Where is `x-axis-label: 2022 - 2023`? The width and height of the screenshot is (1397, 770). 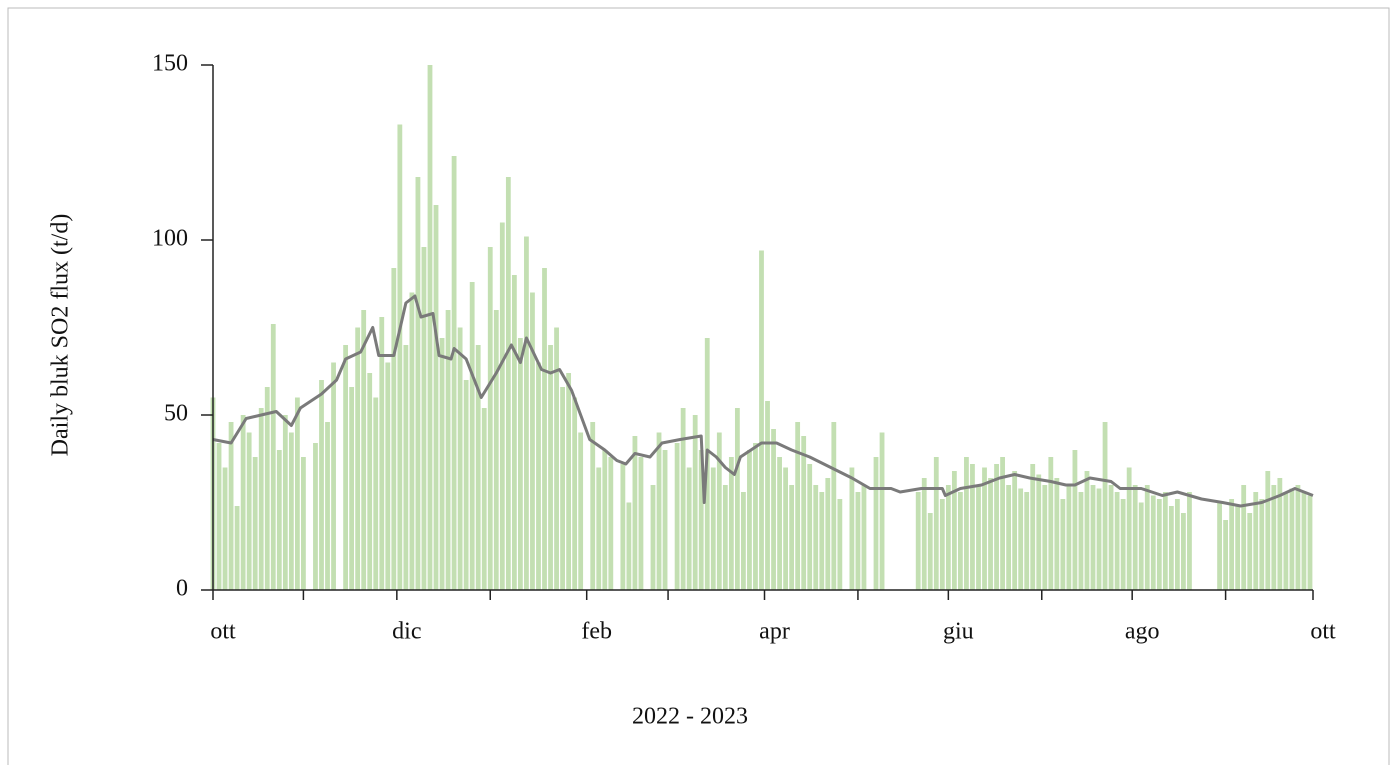
x-axis-label: 2022 - 2023 is located at coordinates (690, 717).